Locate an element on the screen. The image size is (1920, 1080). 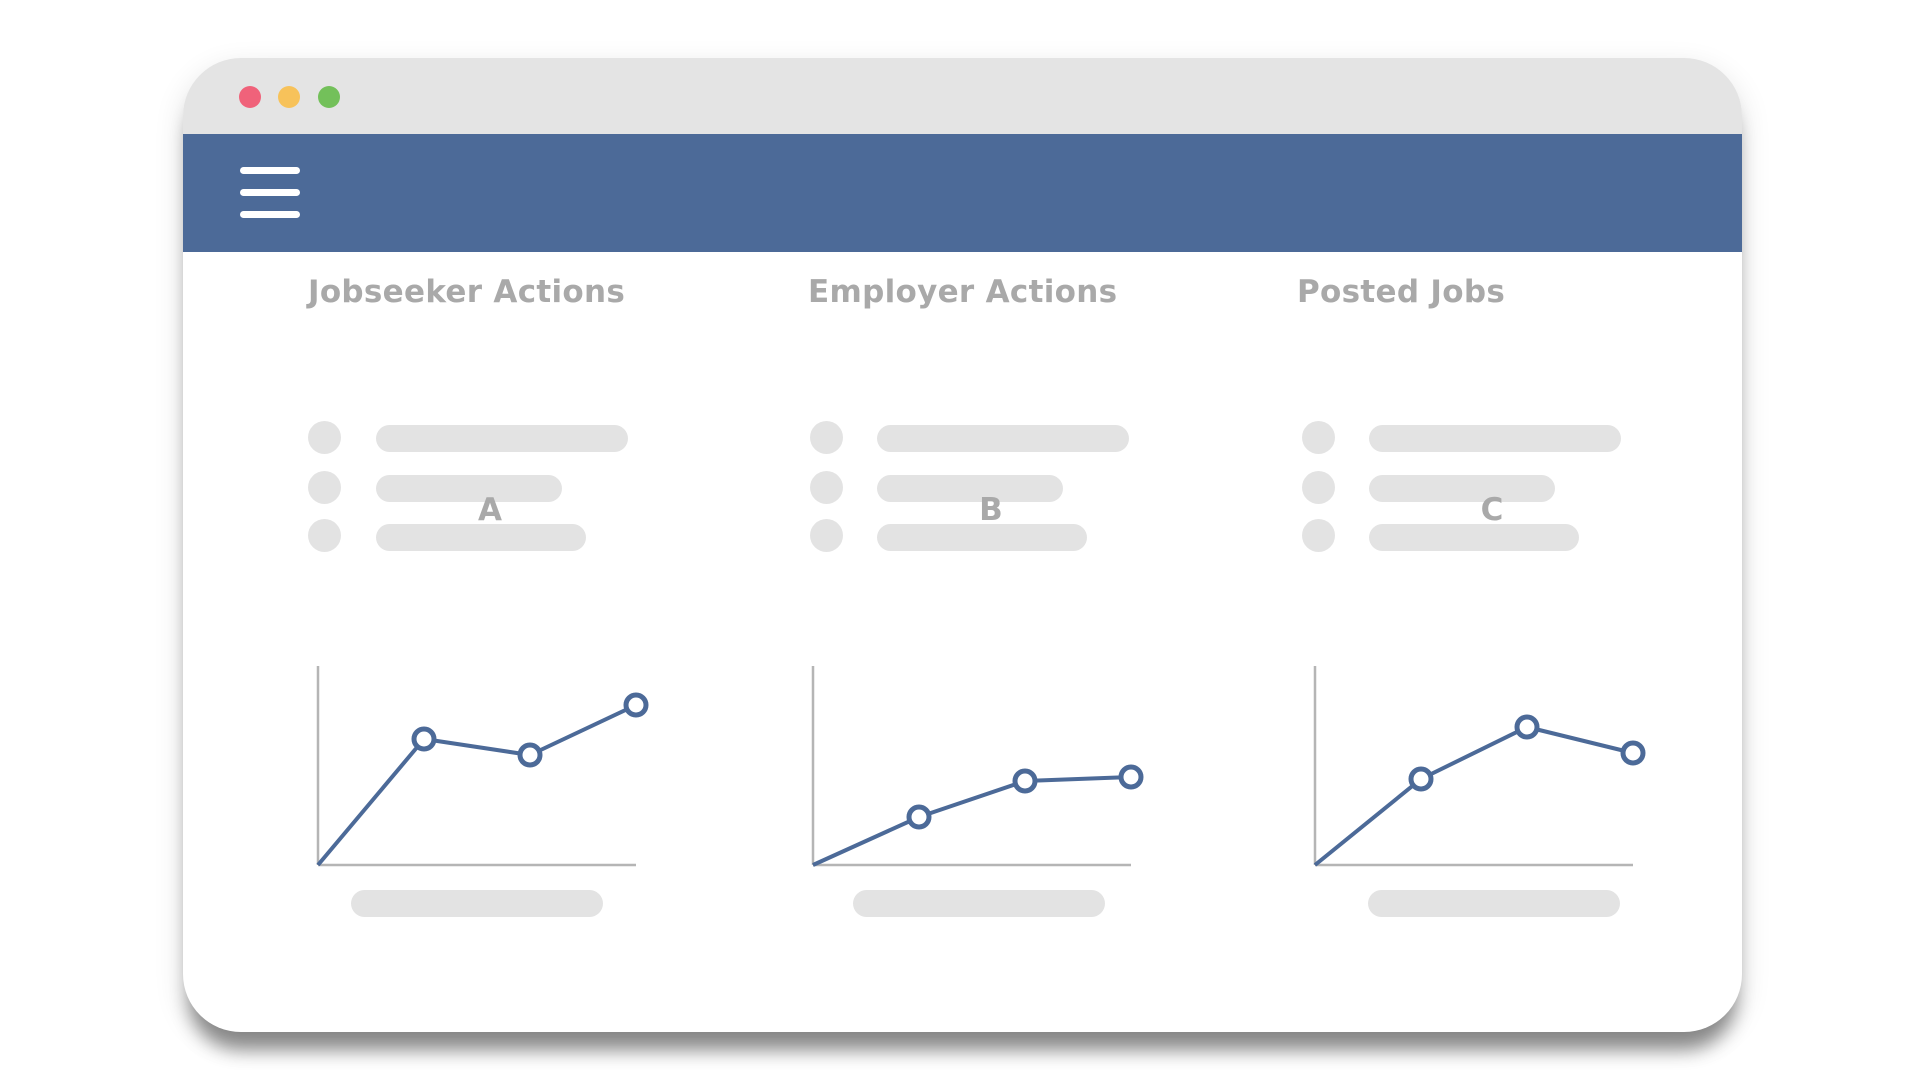
window-titlebar is located at coordinates (962, 96).